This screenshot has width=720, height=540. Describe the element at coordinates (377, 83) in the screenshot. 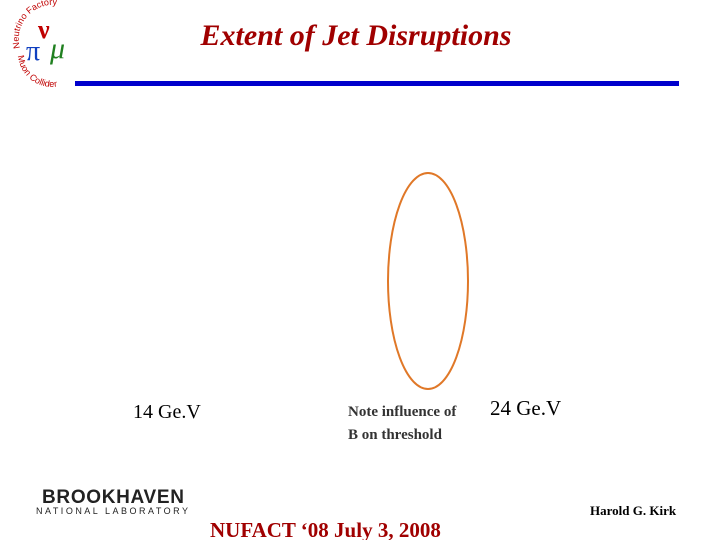

I see `title-rule` at that location.